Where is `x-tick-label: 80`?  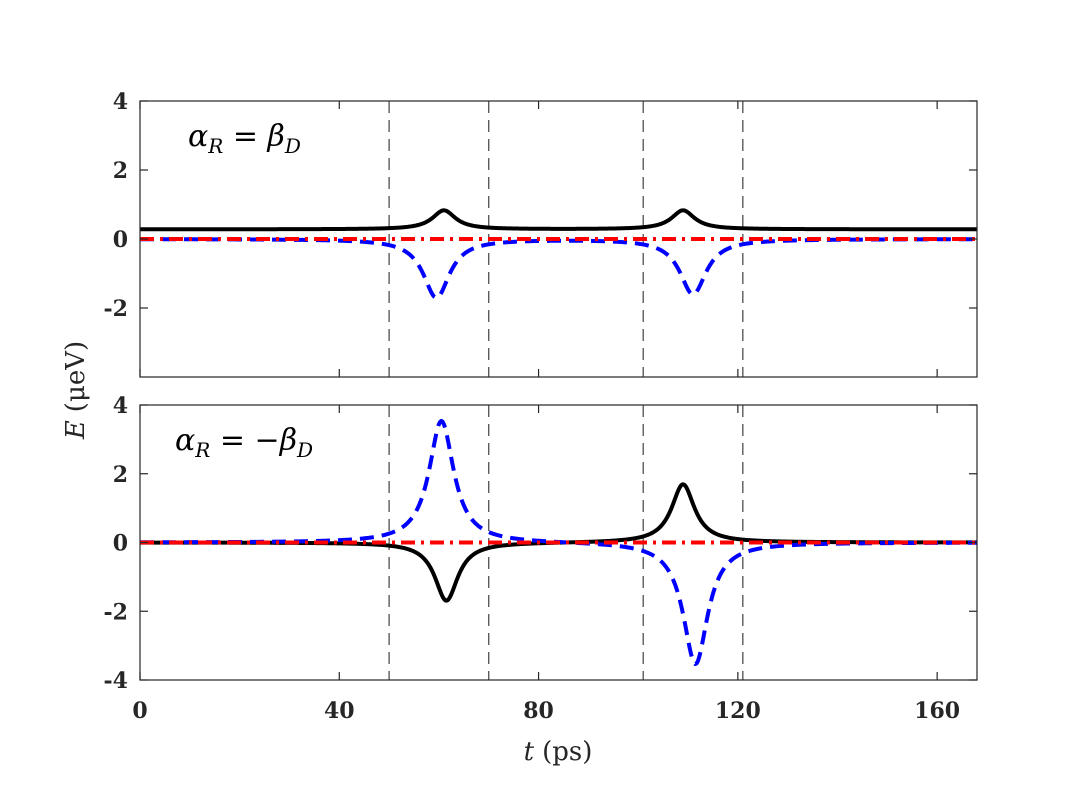 x-tick-label: 80 is located at coordinates (538, 711).